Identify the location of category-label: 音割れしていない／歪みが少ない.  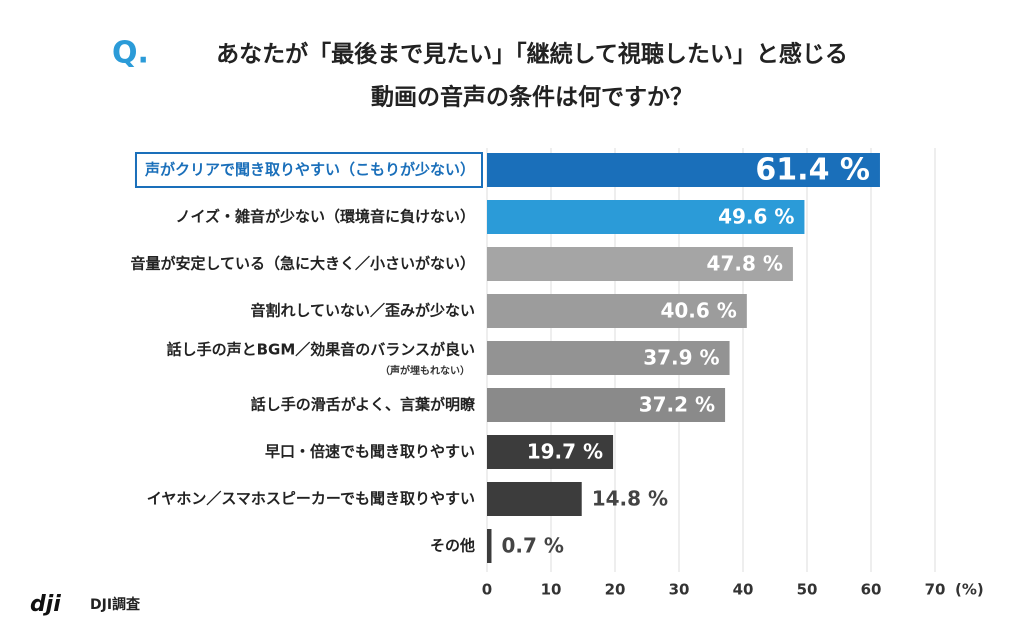
(362, 311).